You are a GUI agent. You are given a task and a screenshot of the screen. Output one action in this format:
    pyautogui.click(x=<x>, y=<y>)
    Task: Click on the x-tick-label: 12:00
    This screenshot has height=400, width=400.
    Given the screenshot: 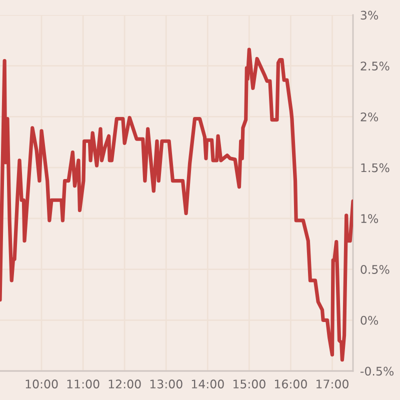 What is the action you would take?
    pyautogui.click(x=124, y=384)
    